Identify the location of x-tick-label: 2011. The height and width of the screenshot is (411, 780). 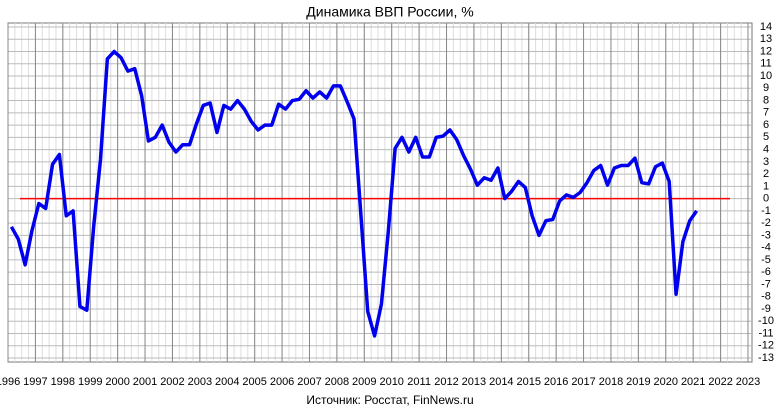
(419, 382).